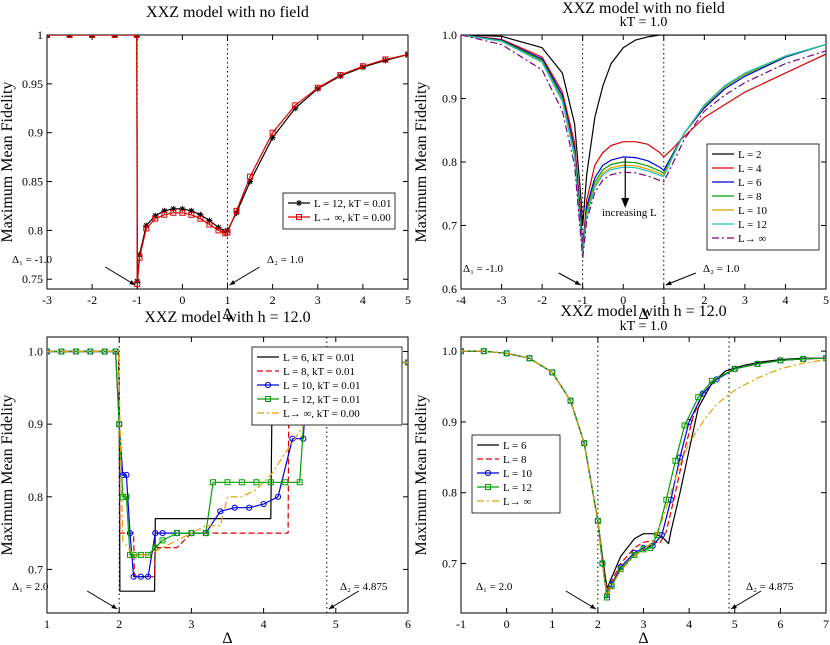  What do you see at coordinates (449, 226) in the screenshot?
I see `y-tick-label: 0.7` at bounding box center [449, 226].